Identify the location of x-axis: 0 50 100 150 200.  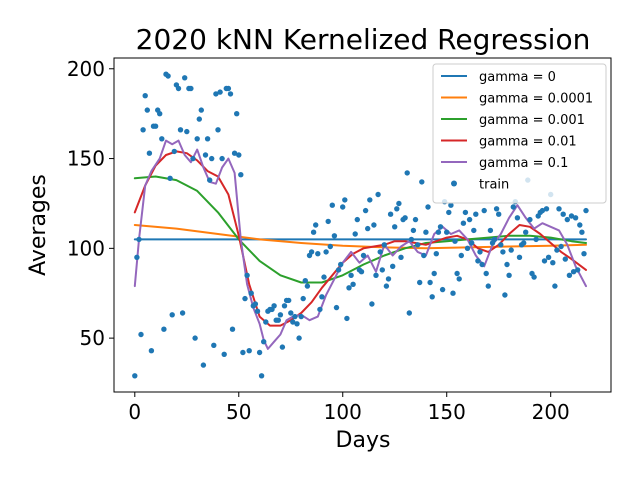
(349, 408).